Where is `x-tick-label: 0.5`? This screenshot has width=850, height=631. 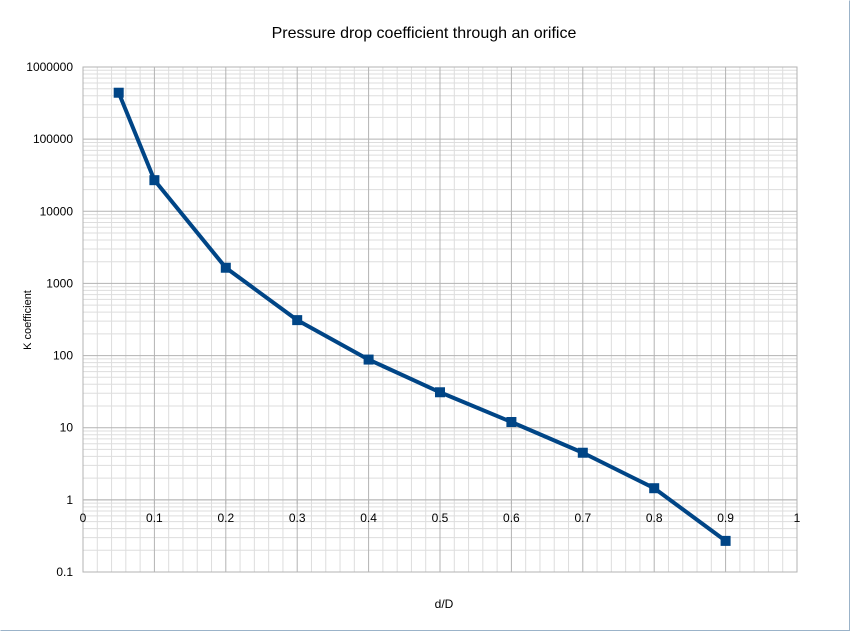 x-tick-label: 0.5 is located at coordinates (440, 518).